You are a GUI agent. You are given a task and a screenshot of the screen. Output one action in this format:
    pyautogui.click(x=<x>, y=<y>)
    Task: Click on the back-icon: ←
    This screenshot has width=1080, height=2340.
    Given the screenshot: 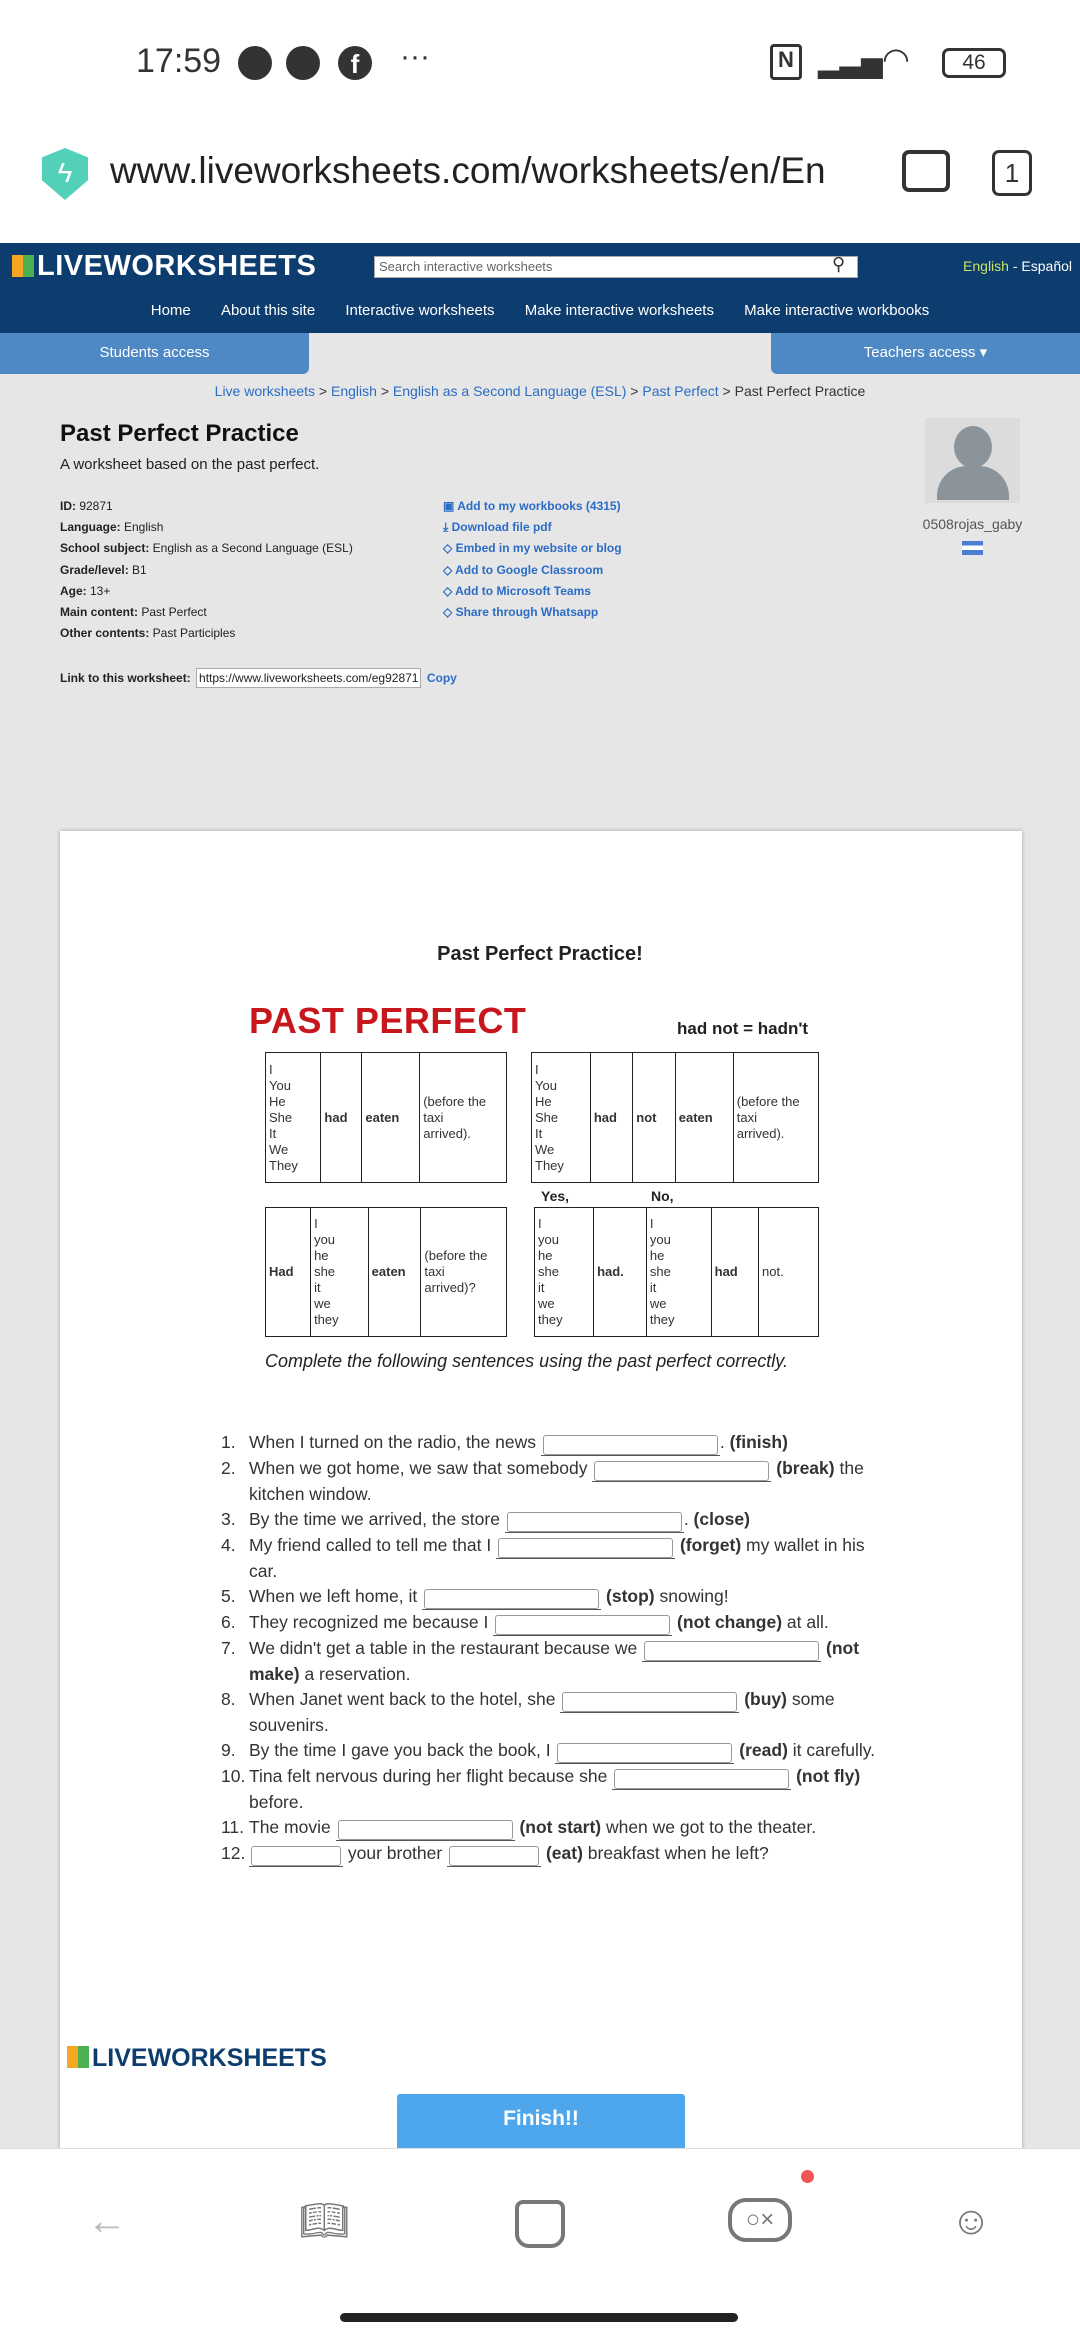 What is the action you would take?
    pyautogui.click(x=107, y=2221)
    